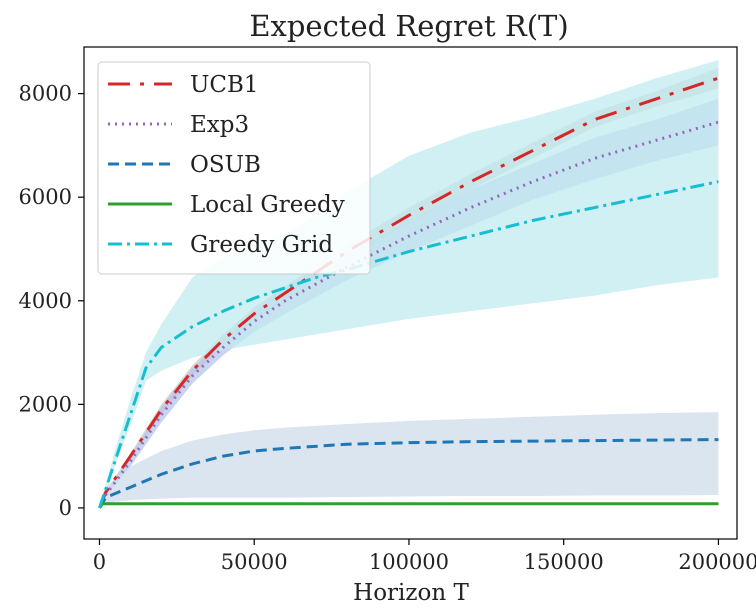 This screenshot has height=611, width=756. Describe the element at coordinates (99, 562) in the screenshot. I see `x-tick-label: 0` at that location.